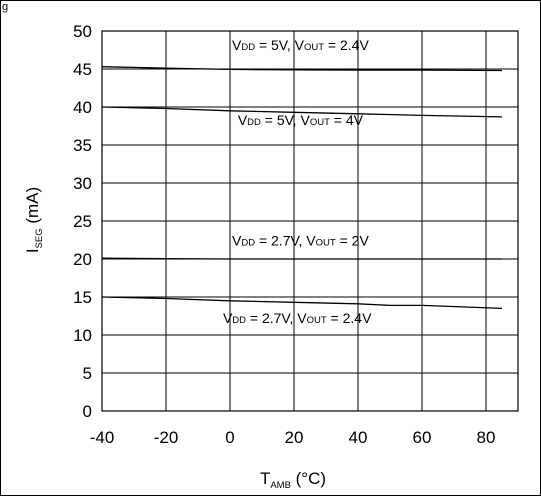 This screenshot has width=541, height=496. What do you see at coordinates (486, 437) in the screenshot?
I see `x-tick-label: 80` at bounding box center [486, 437].